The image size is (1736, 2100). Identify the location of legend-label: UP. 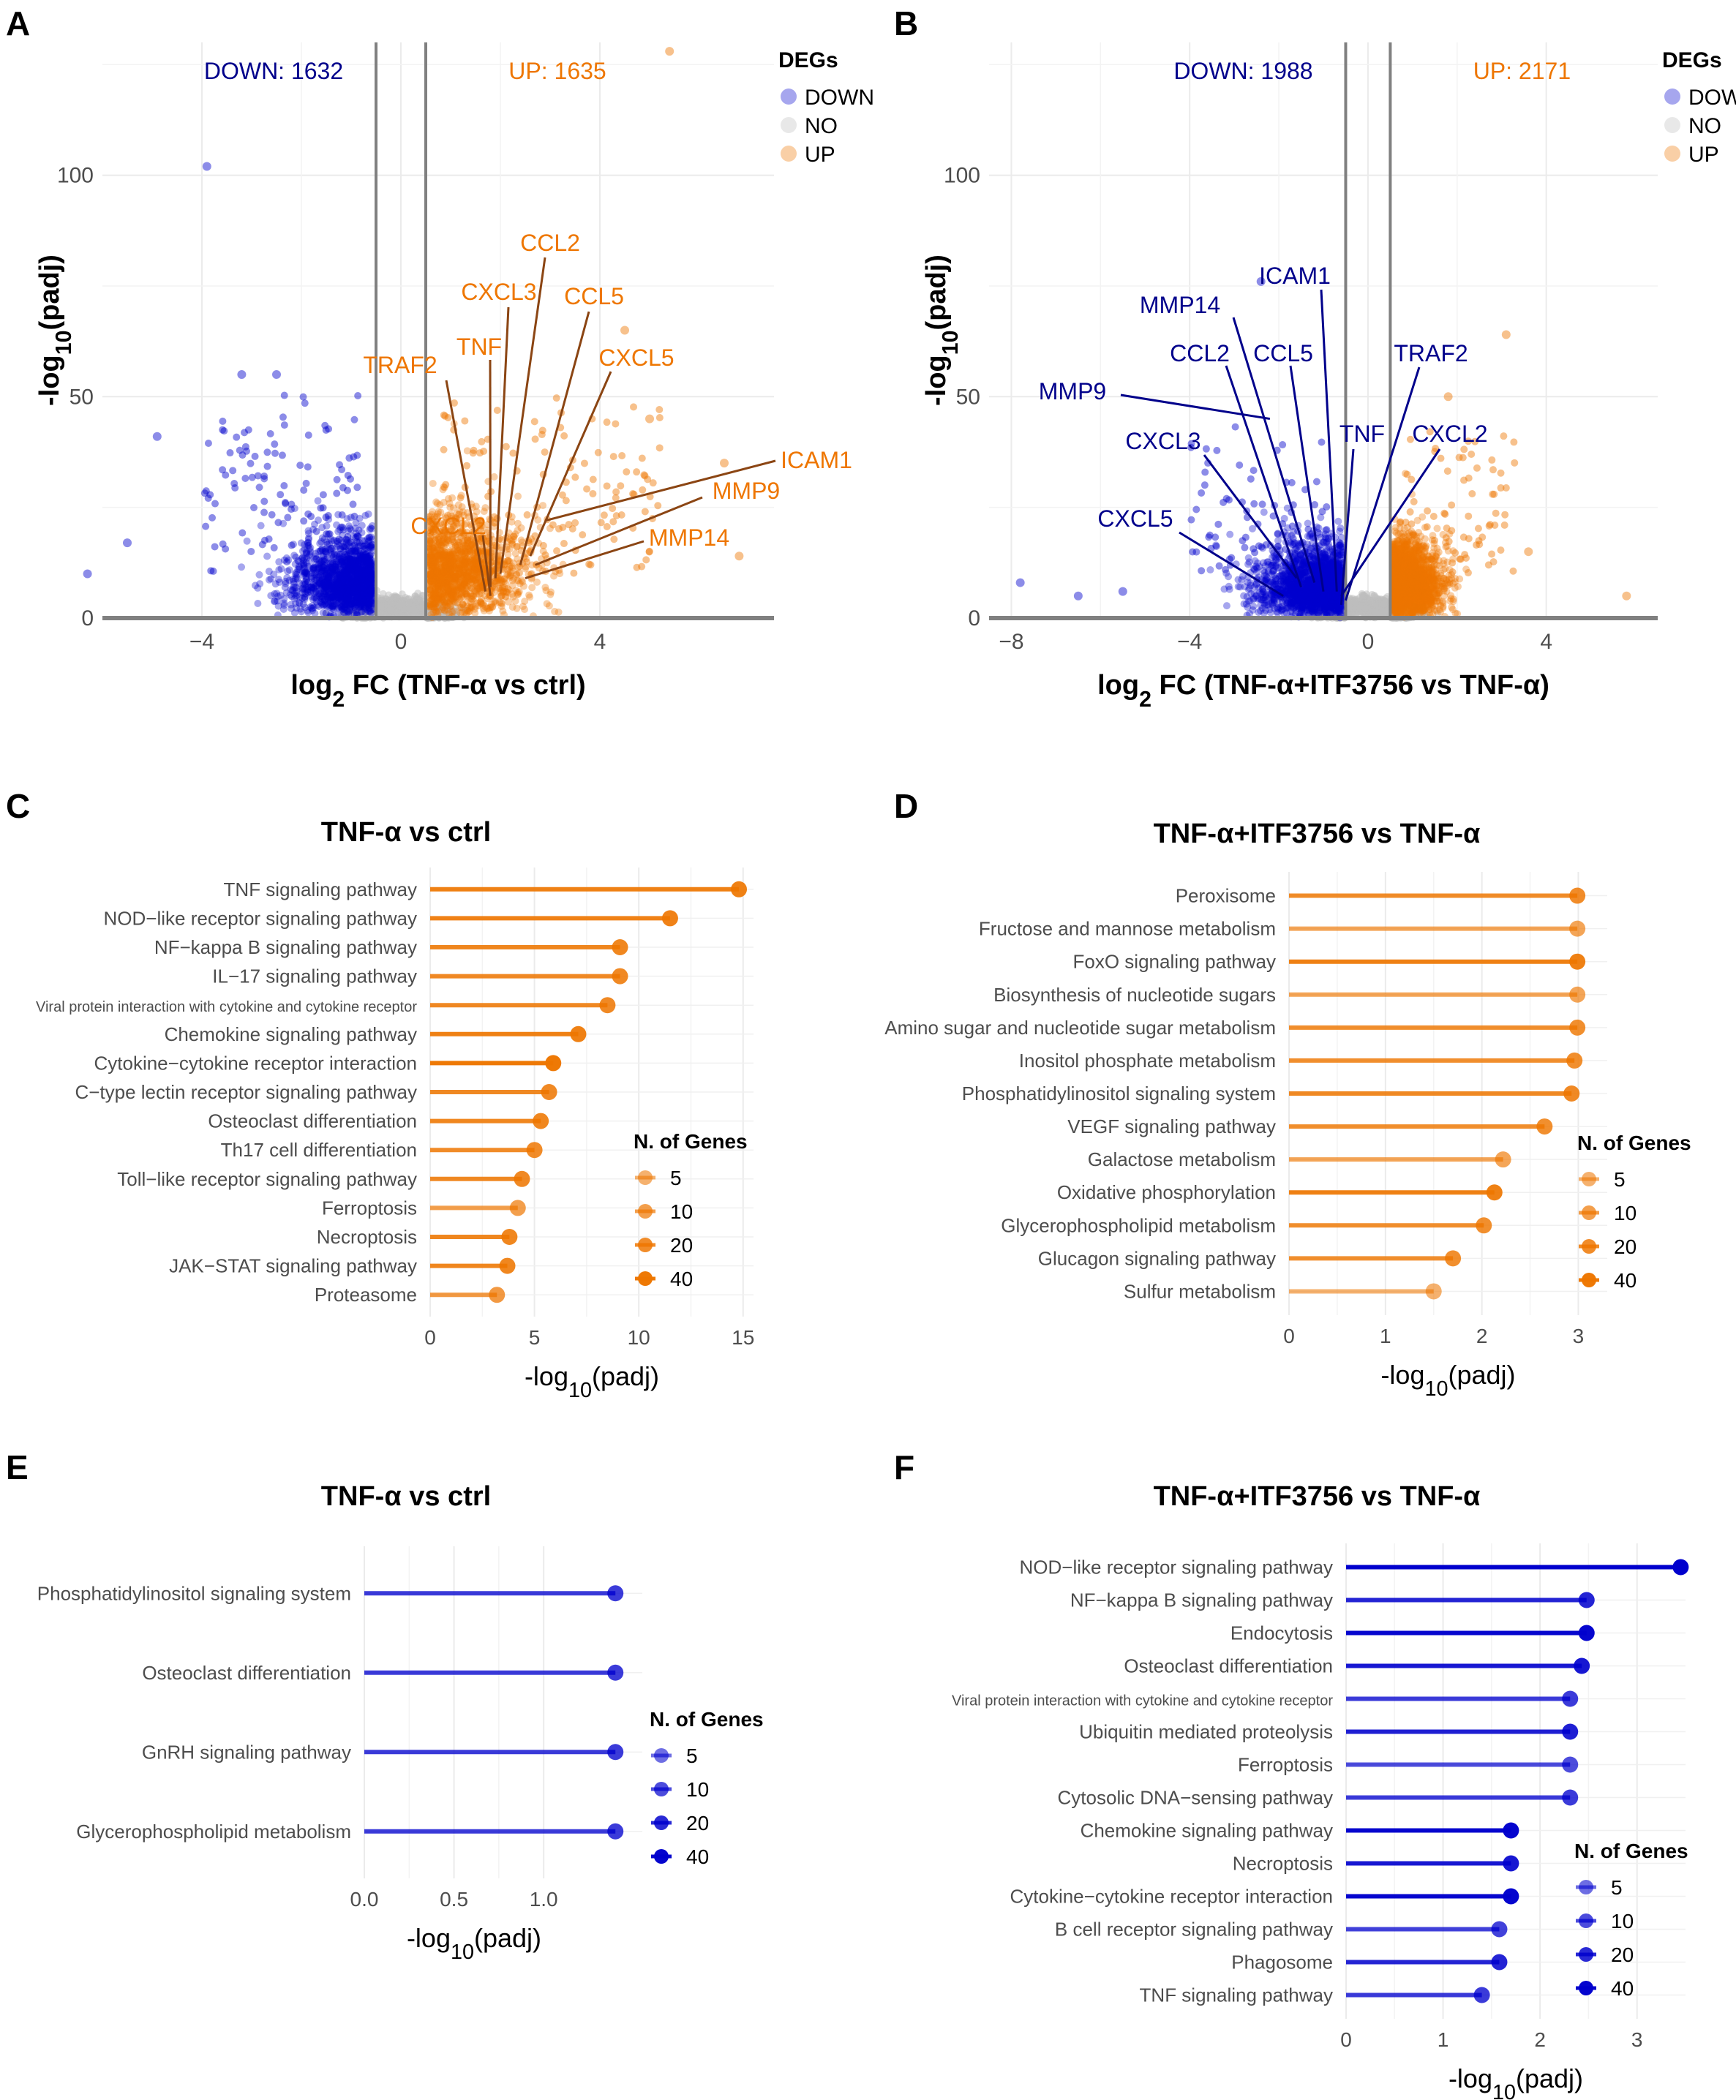
(820, 155).